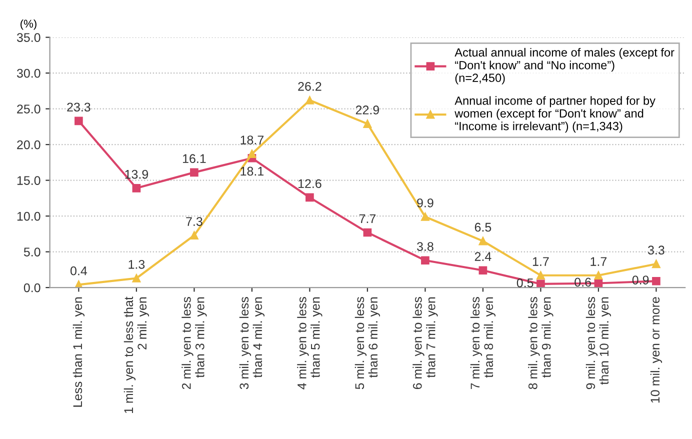  Describe the element at coordinates (483, 227) in the screenshot. I see `data-label: 6.5` at that location.